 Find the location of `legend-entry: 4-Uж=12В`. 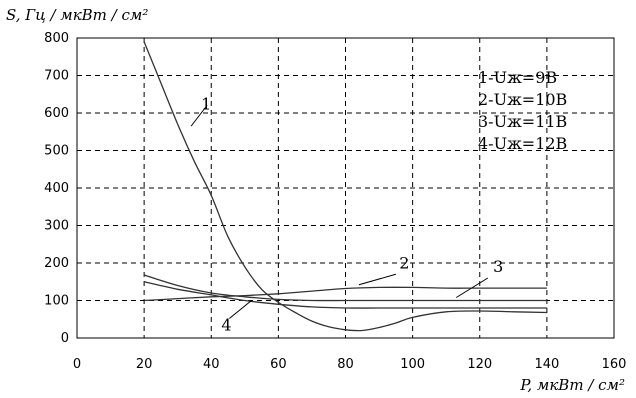

legend-entry: 4-Uж=12В is located at coordinates (522, 143).